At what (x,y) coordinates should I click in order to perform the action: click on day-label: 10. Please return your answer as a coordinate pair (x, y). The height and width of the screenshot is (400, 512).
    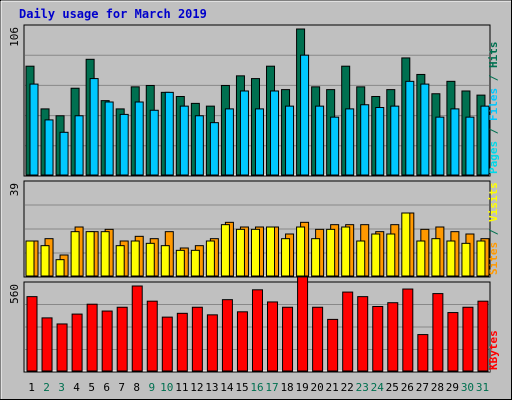
    Looking at the image, I should click on (166, 387).